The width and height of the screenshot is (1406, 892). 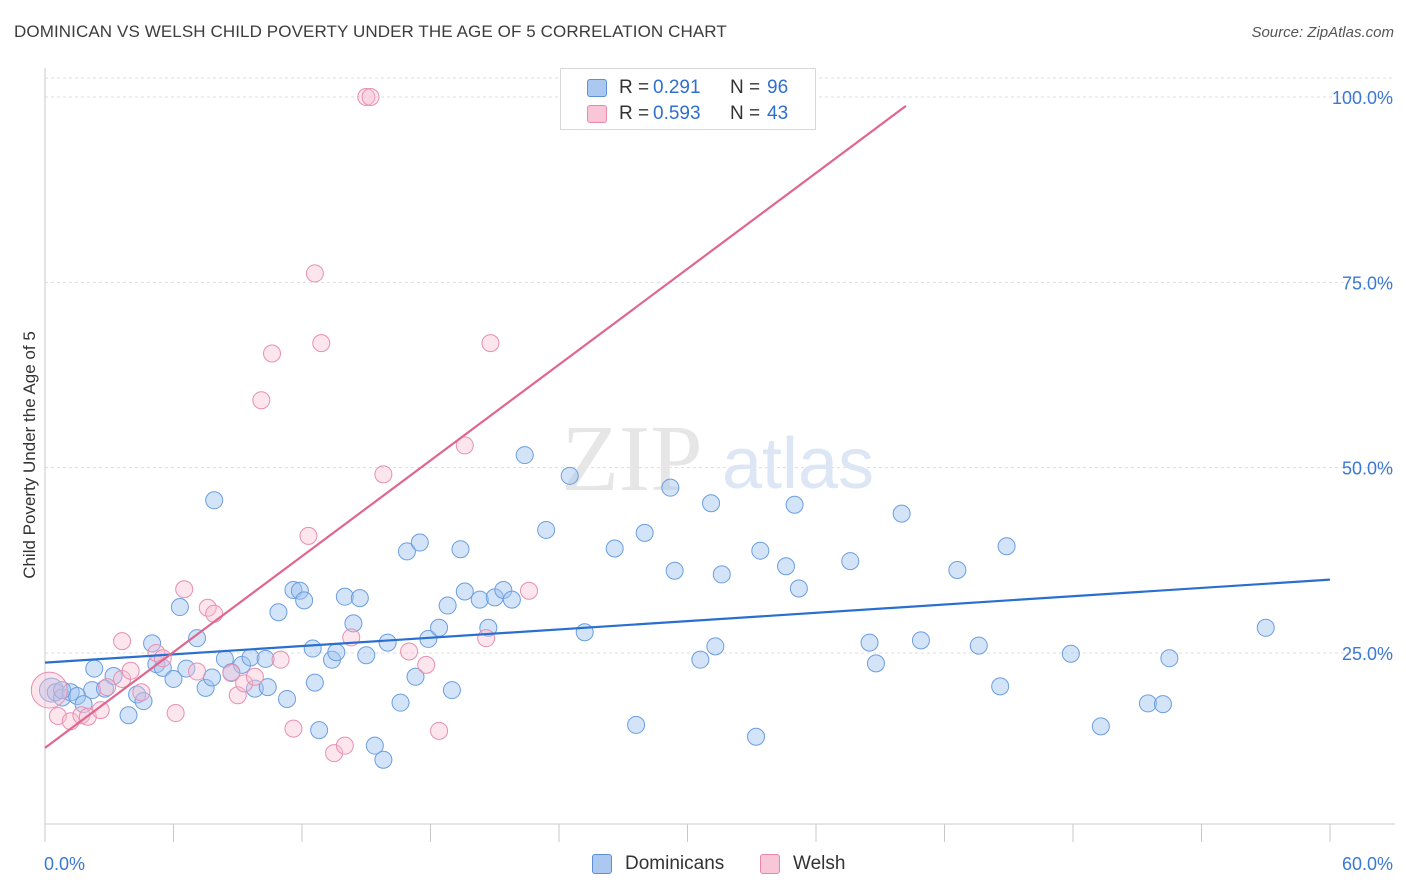 I want to click on legend-n-value: 96, so click(x=778, y=87).